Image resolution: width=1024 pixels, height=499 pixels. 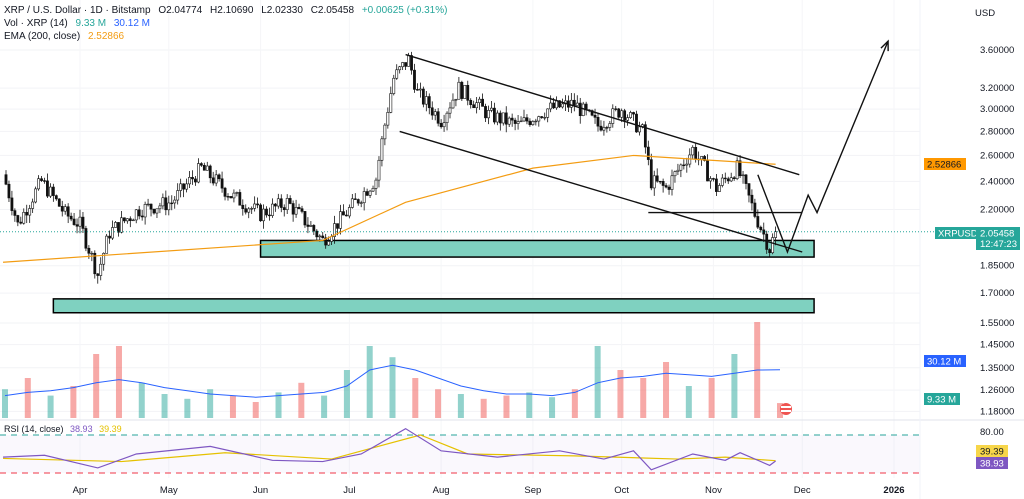 What do you see at coordinates (42, 36) in the screenshot?
I see `ema-label: EMA (200, close)` at bounding box center [42, 36].